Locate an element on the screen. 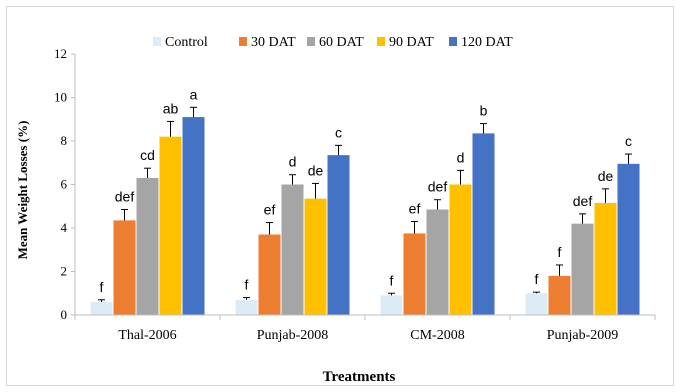 This screenshot has width=680, height=392. significance-label: cd is located at coordinates (147, 155).